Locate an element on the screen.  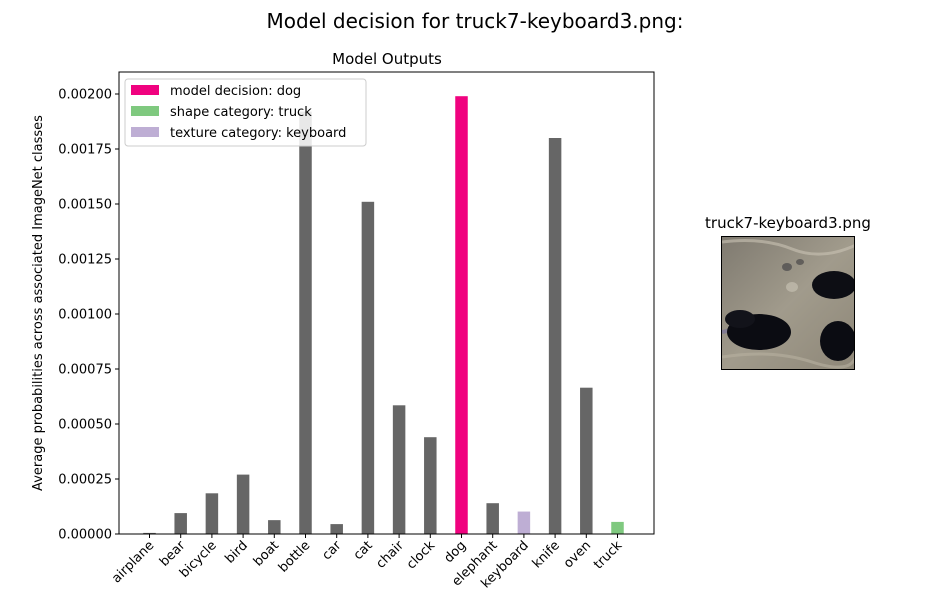
x-tick-label: cat is located at coordinates (363, 550).